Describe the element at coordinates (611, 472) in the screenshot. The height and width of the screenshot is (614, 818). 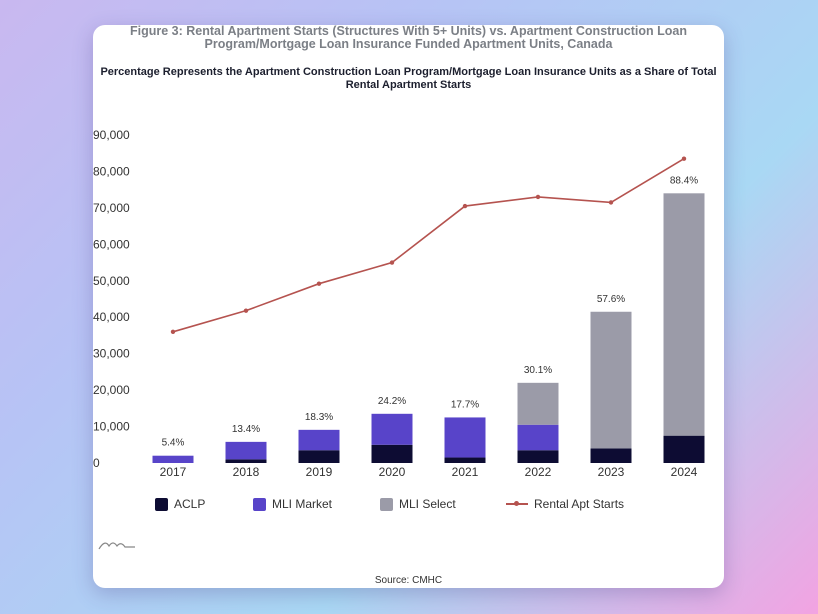
I see `x-tick-label: 2023` at that location.